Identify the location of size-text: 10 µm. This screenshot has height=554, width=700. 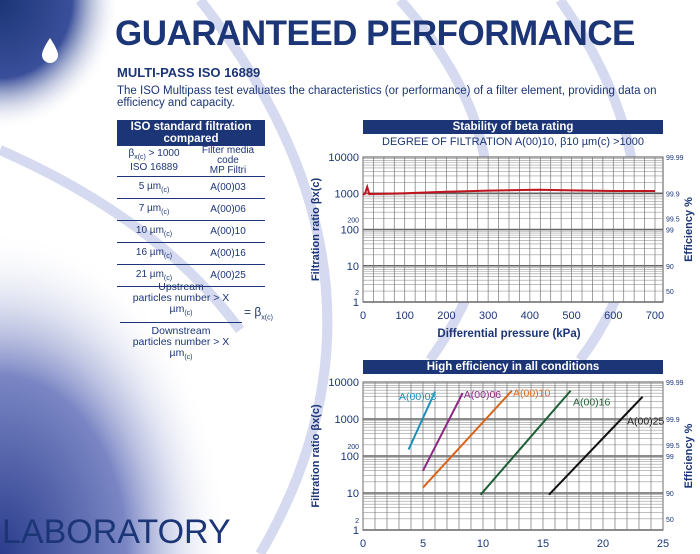
(149, 230).